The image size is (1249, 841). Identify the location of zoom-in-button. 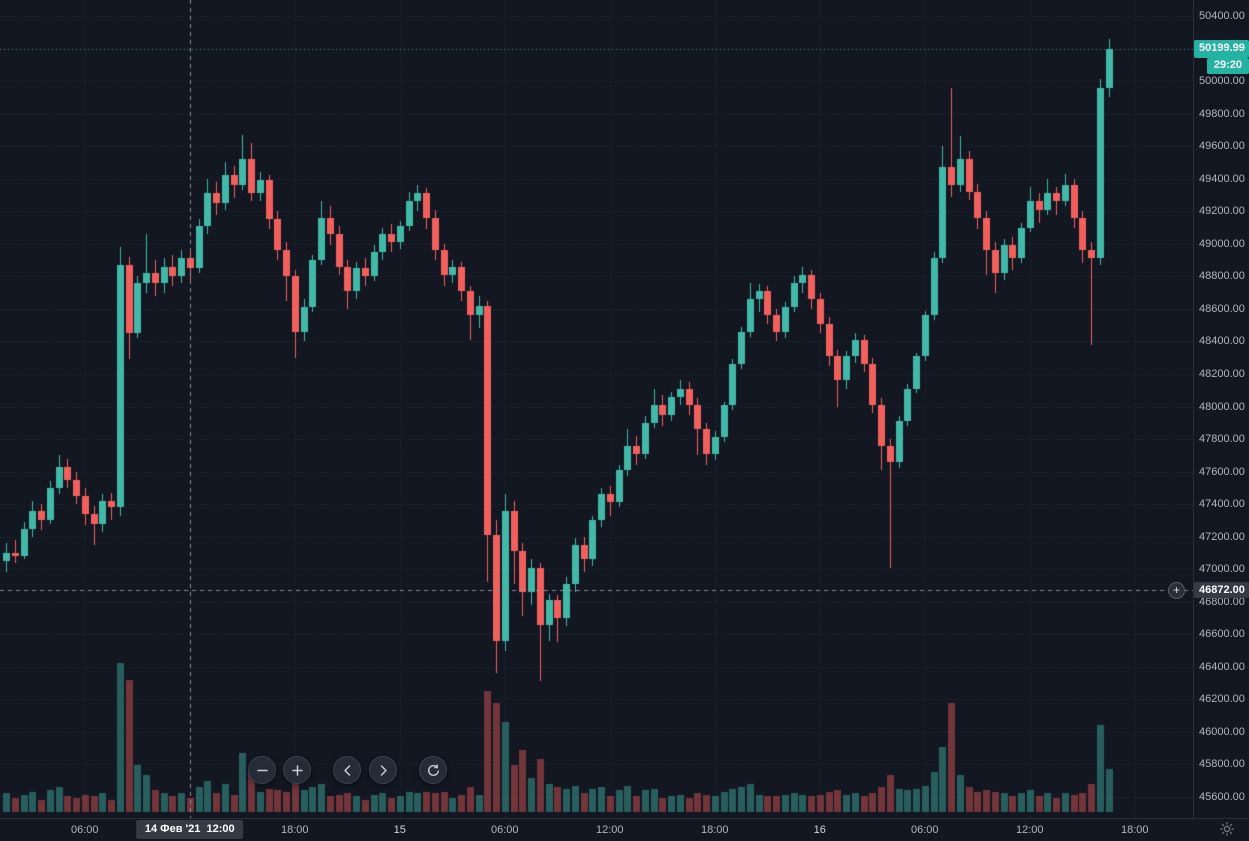
(297, 770).